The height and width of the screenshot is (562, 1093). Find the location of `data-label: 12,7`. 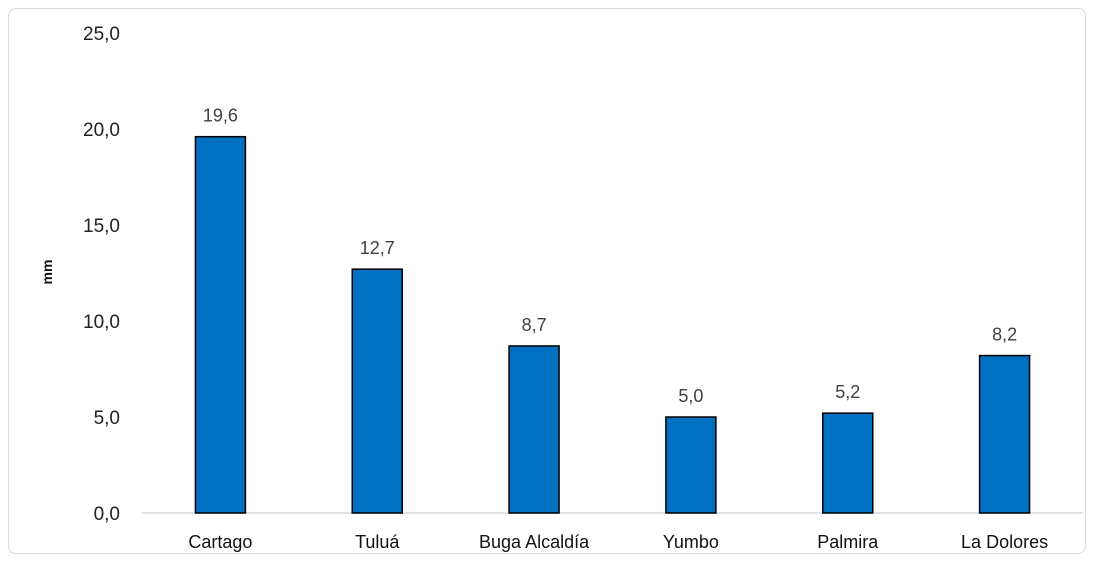

data-label: 12,7 is located at coordinates (377, 248).